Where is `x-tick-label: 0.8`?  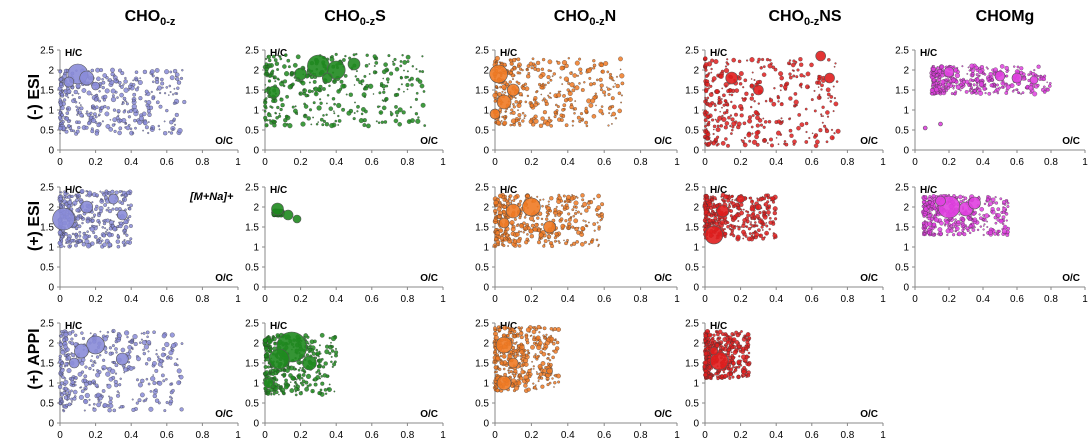
x-tick-label: 0.8 is located at coordinates (202, 162).